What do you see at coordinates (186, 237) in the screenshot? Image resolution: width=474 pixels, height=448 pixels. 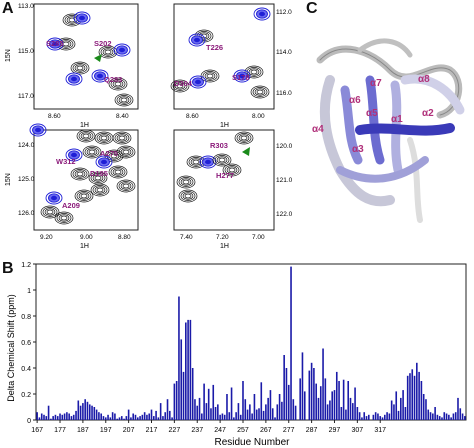 I see `x-tick: 7.40` at bounding box center [186, 237].